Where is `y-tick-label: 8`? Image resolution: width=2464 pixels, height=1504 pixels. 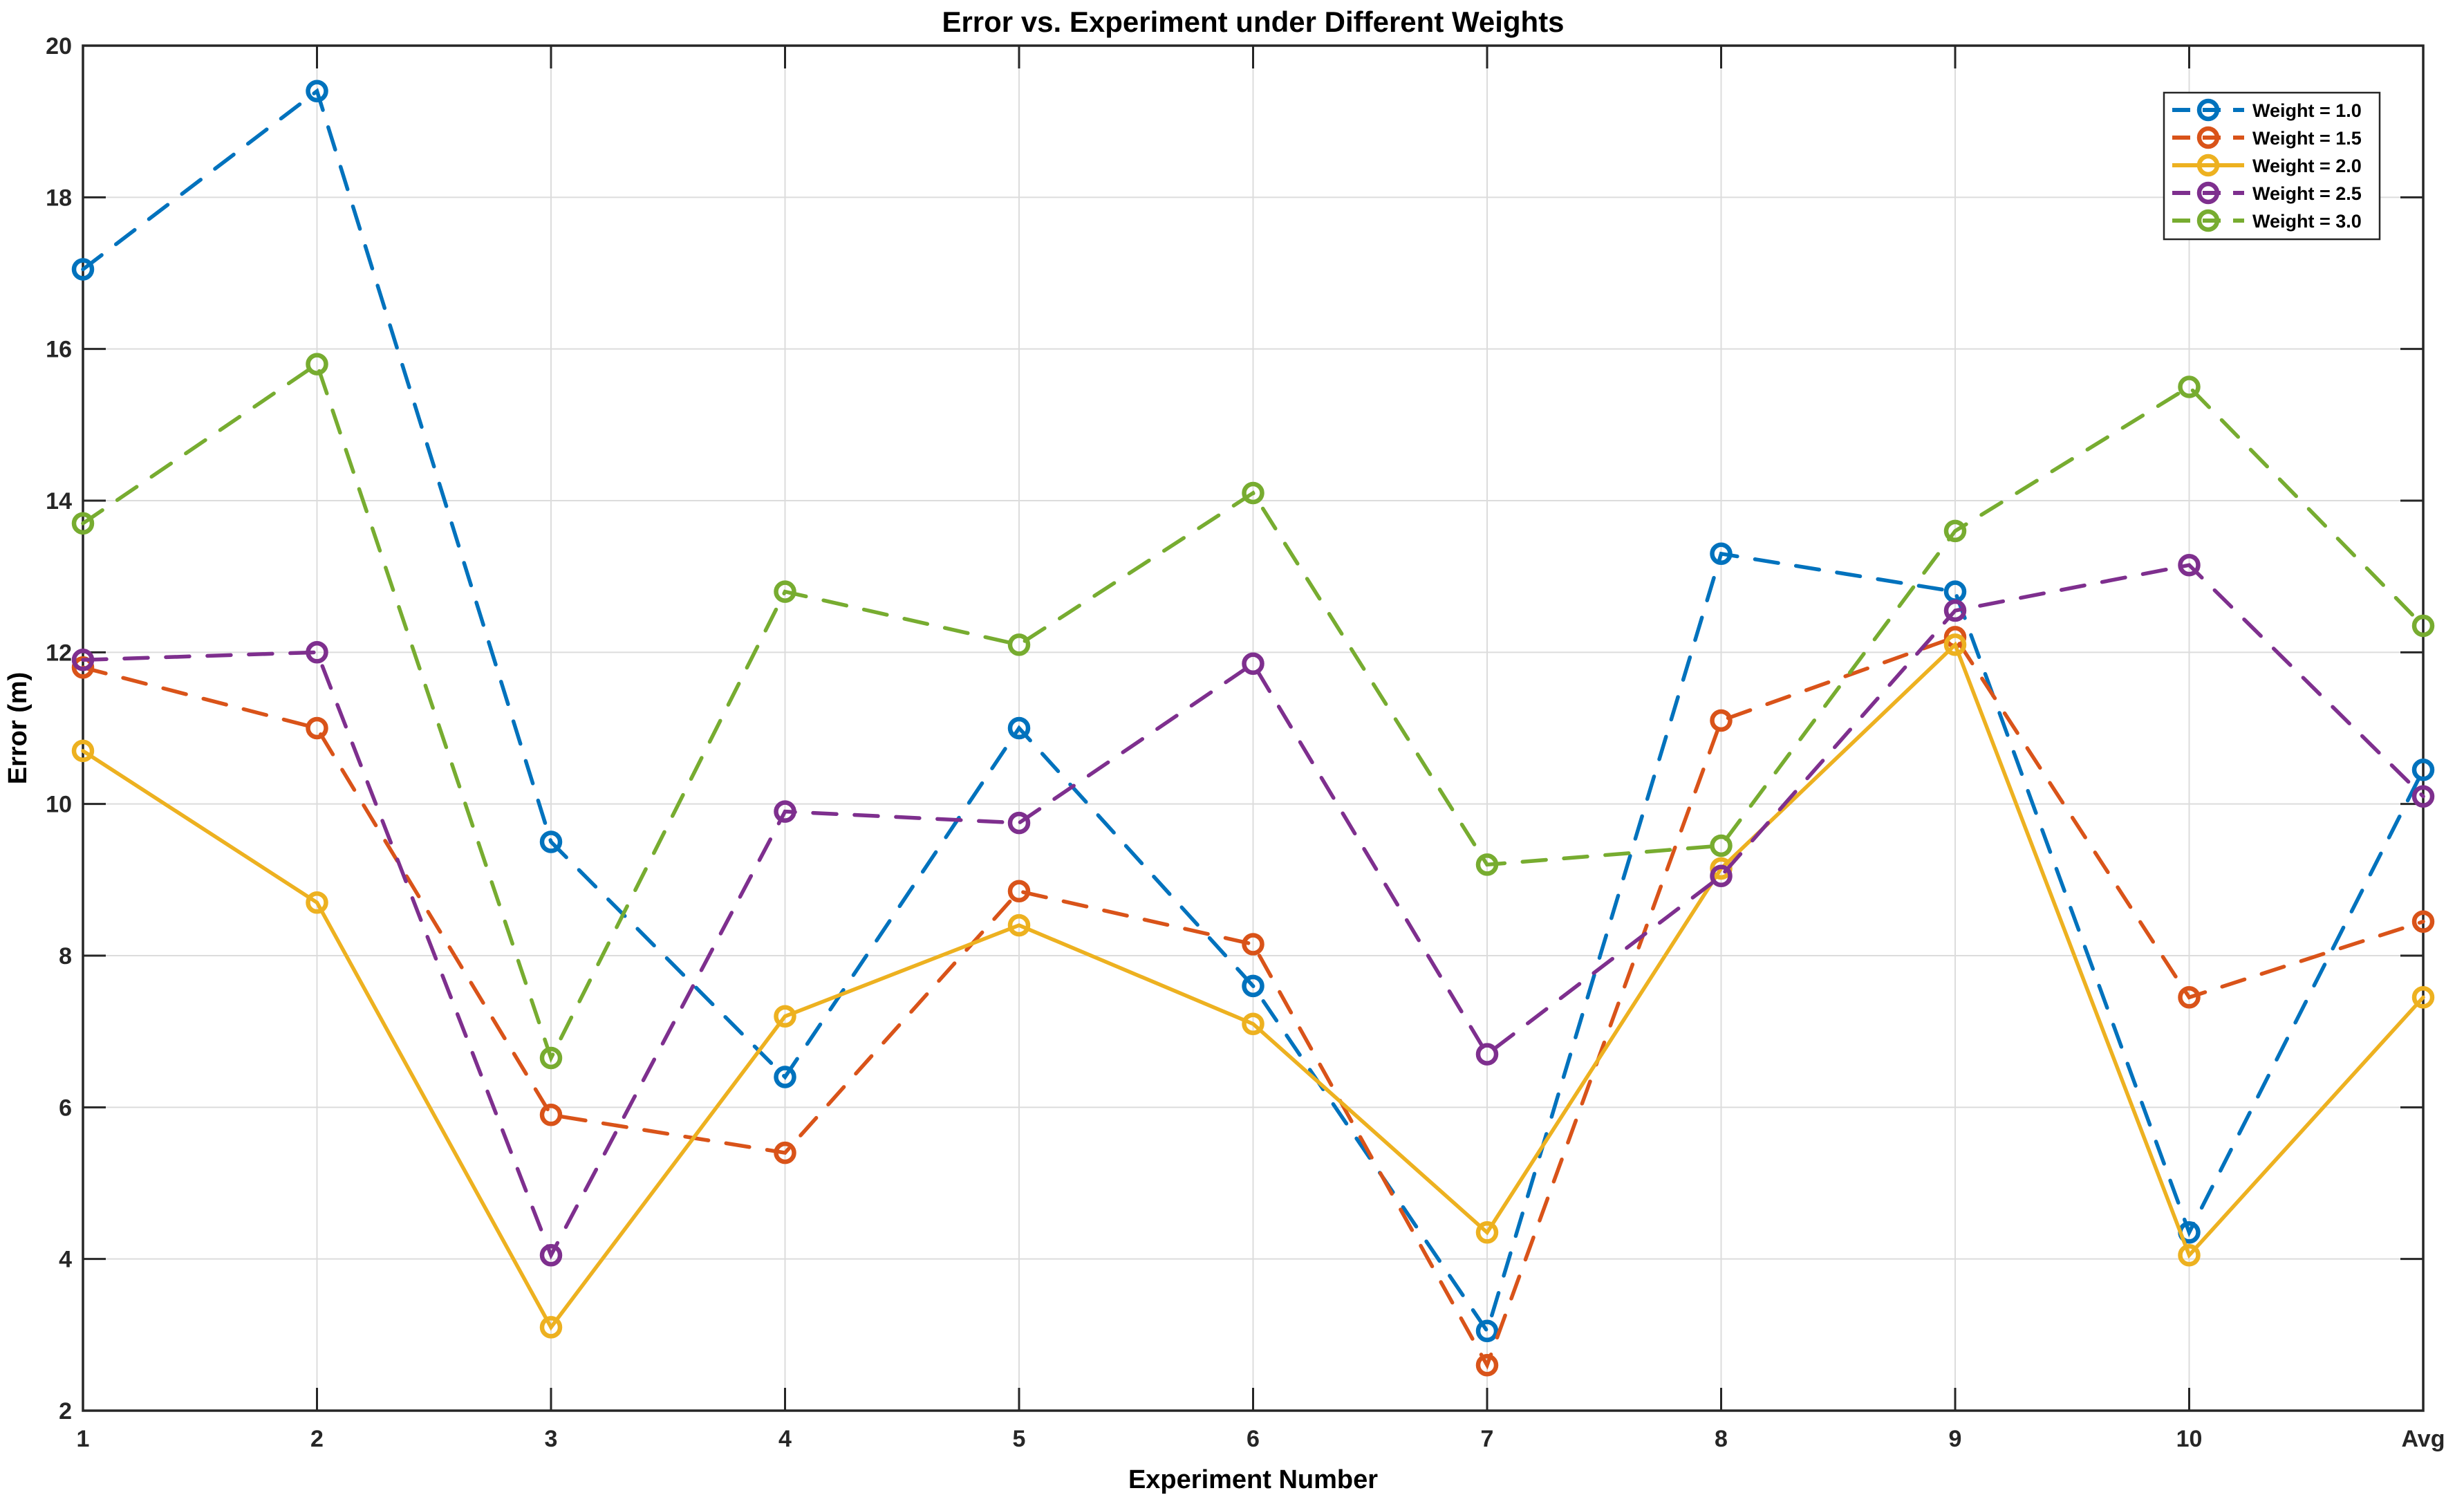 y-tick-label: 8 is located at coordinates (65, 956).